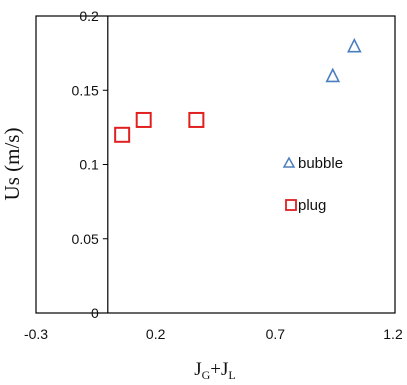 The image size is (407, 385). I want to click on x-axis-title-base2: J, so click(224, 369).